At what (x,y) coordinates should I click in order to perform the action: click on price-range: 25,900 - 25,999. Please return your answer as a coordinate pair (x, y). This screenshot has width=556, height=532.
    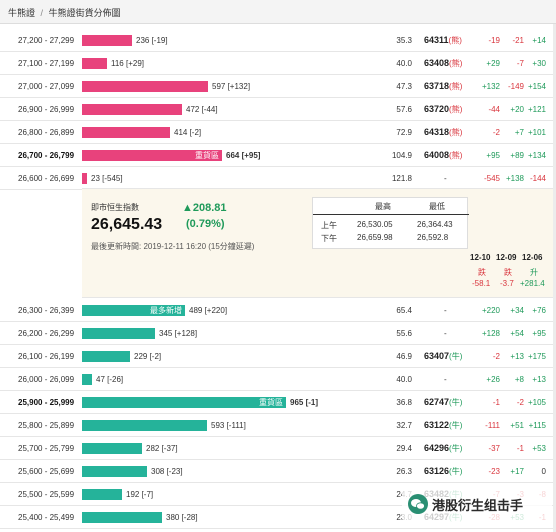
    Looking at the image, I should click on (46, 402).